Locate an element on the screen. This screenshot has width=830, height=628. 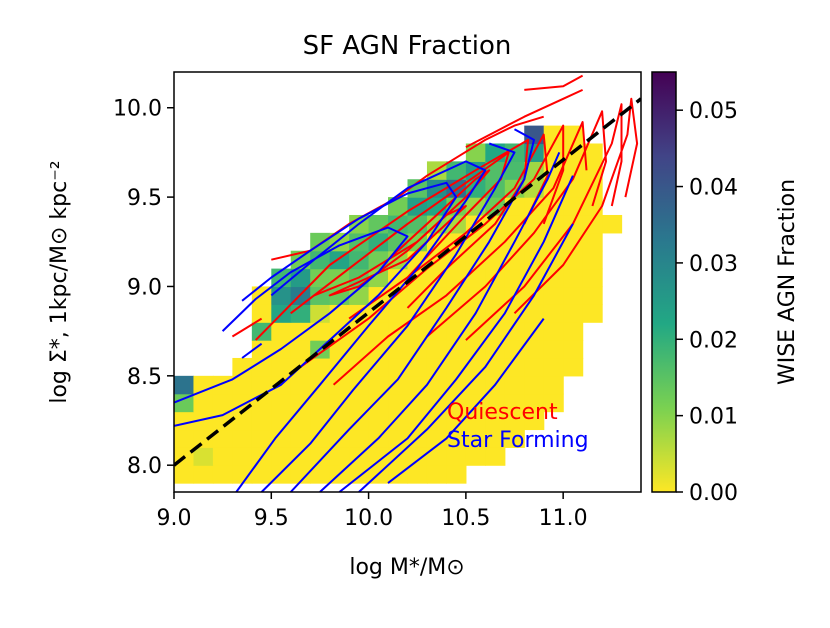
colorbar-tick-label: 0.02 is located at coordinates (713, 340).